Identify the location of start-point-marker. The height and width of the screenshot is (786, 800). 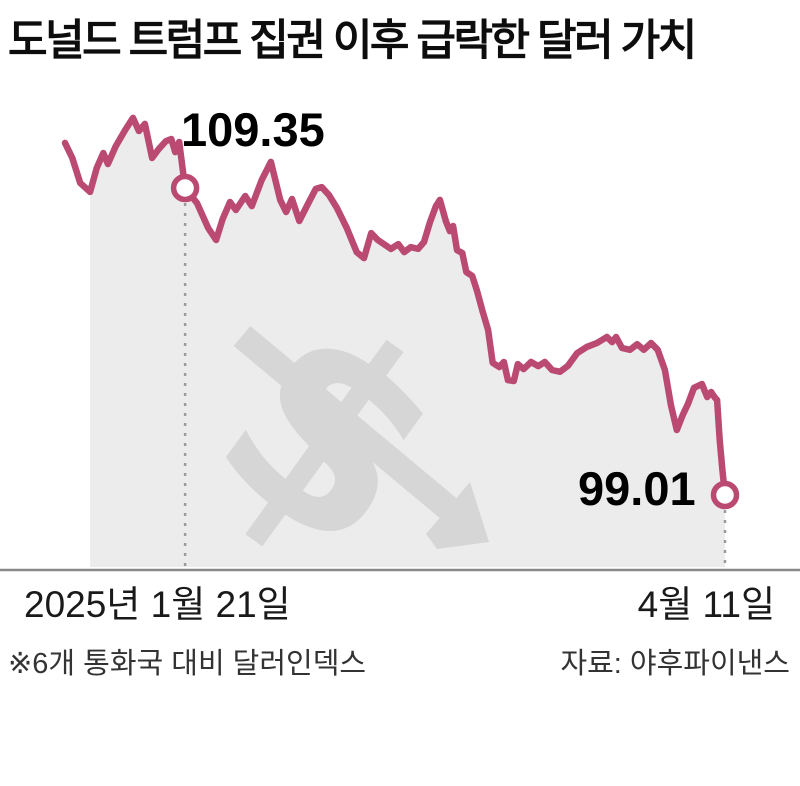
(185, 188).